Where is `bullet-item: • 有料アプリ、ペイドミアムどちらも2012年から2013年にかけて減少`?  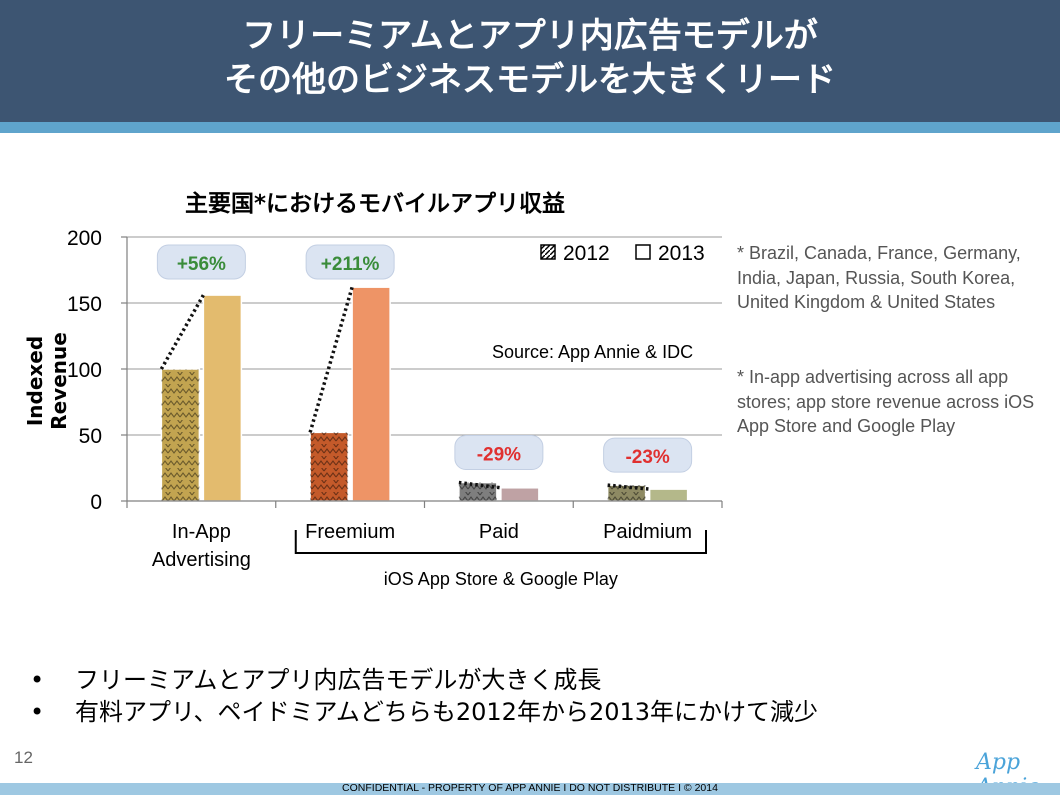 bullet-item: • 有料アプリ、ペイドミアムどちらも2012年から2013年にかけて減少 is located at coordinates (424, 712).